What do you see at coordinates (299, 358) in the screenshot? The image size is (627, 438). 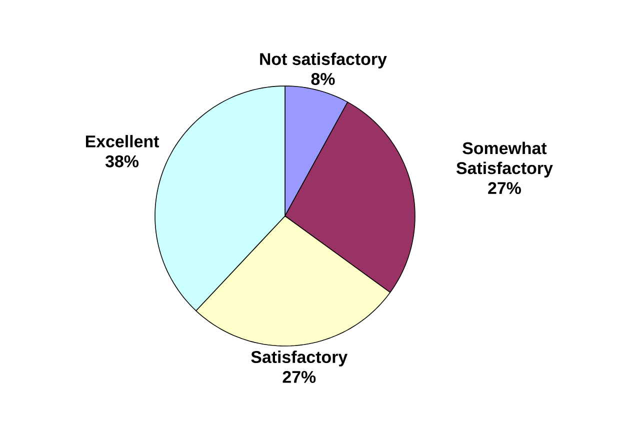 I see `slice-label: Satisfactory` at bounding box center [299, 358].